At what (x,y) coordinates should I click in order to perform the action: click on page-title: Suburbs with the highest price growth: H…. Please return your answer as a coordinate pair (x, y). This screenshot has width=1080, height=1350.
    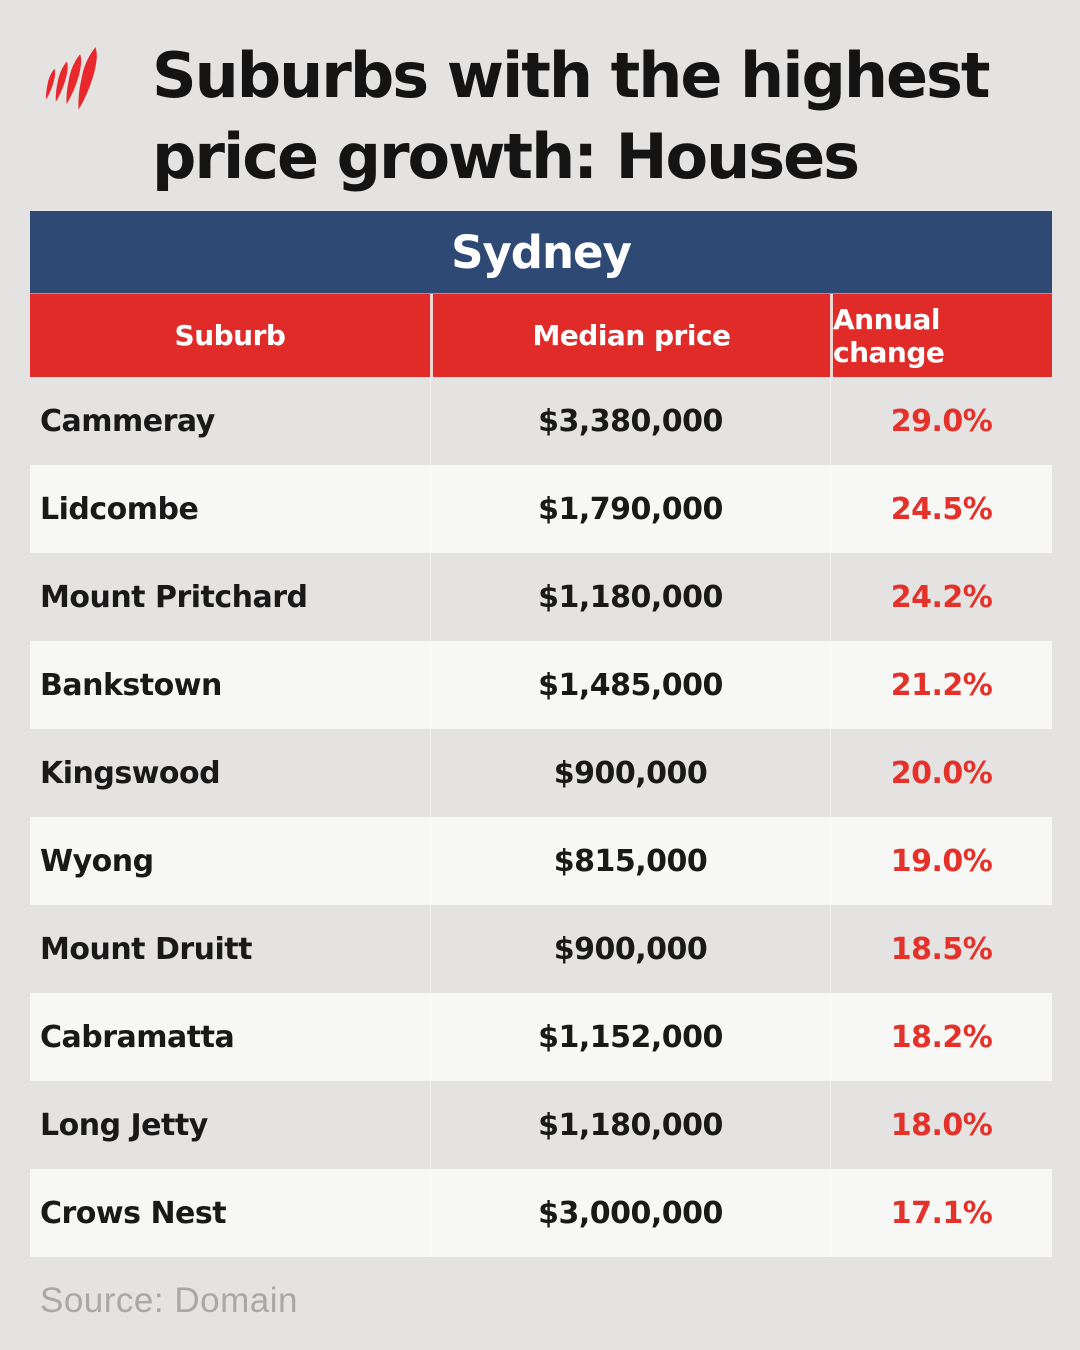
    Looking at the image, I should click on (571, 116).